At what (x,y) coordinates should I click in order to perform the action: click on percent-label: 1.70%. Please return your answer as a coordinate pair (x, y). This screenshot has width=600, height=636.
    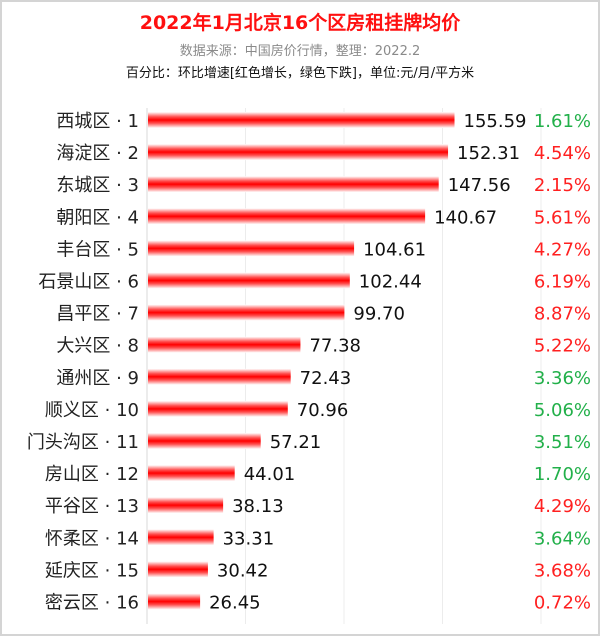
    Looking at the image, I should click on (562, 474).